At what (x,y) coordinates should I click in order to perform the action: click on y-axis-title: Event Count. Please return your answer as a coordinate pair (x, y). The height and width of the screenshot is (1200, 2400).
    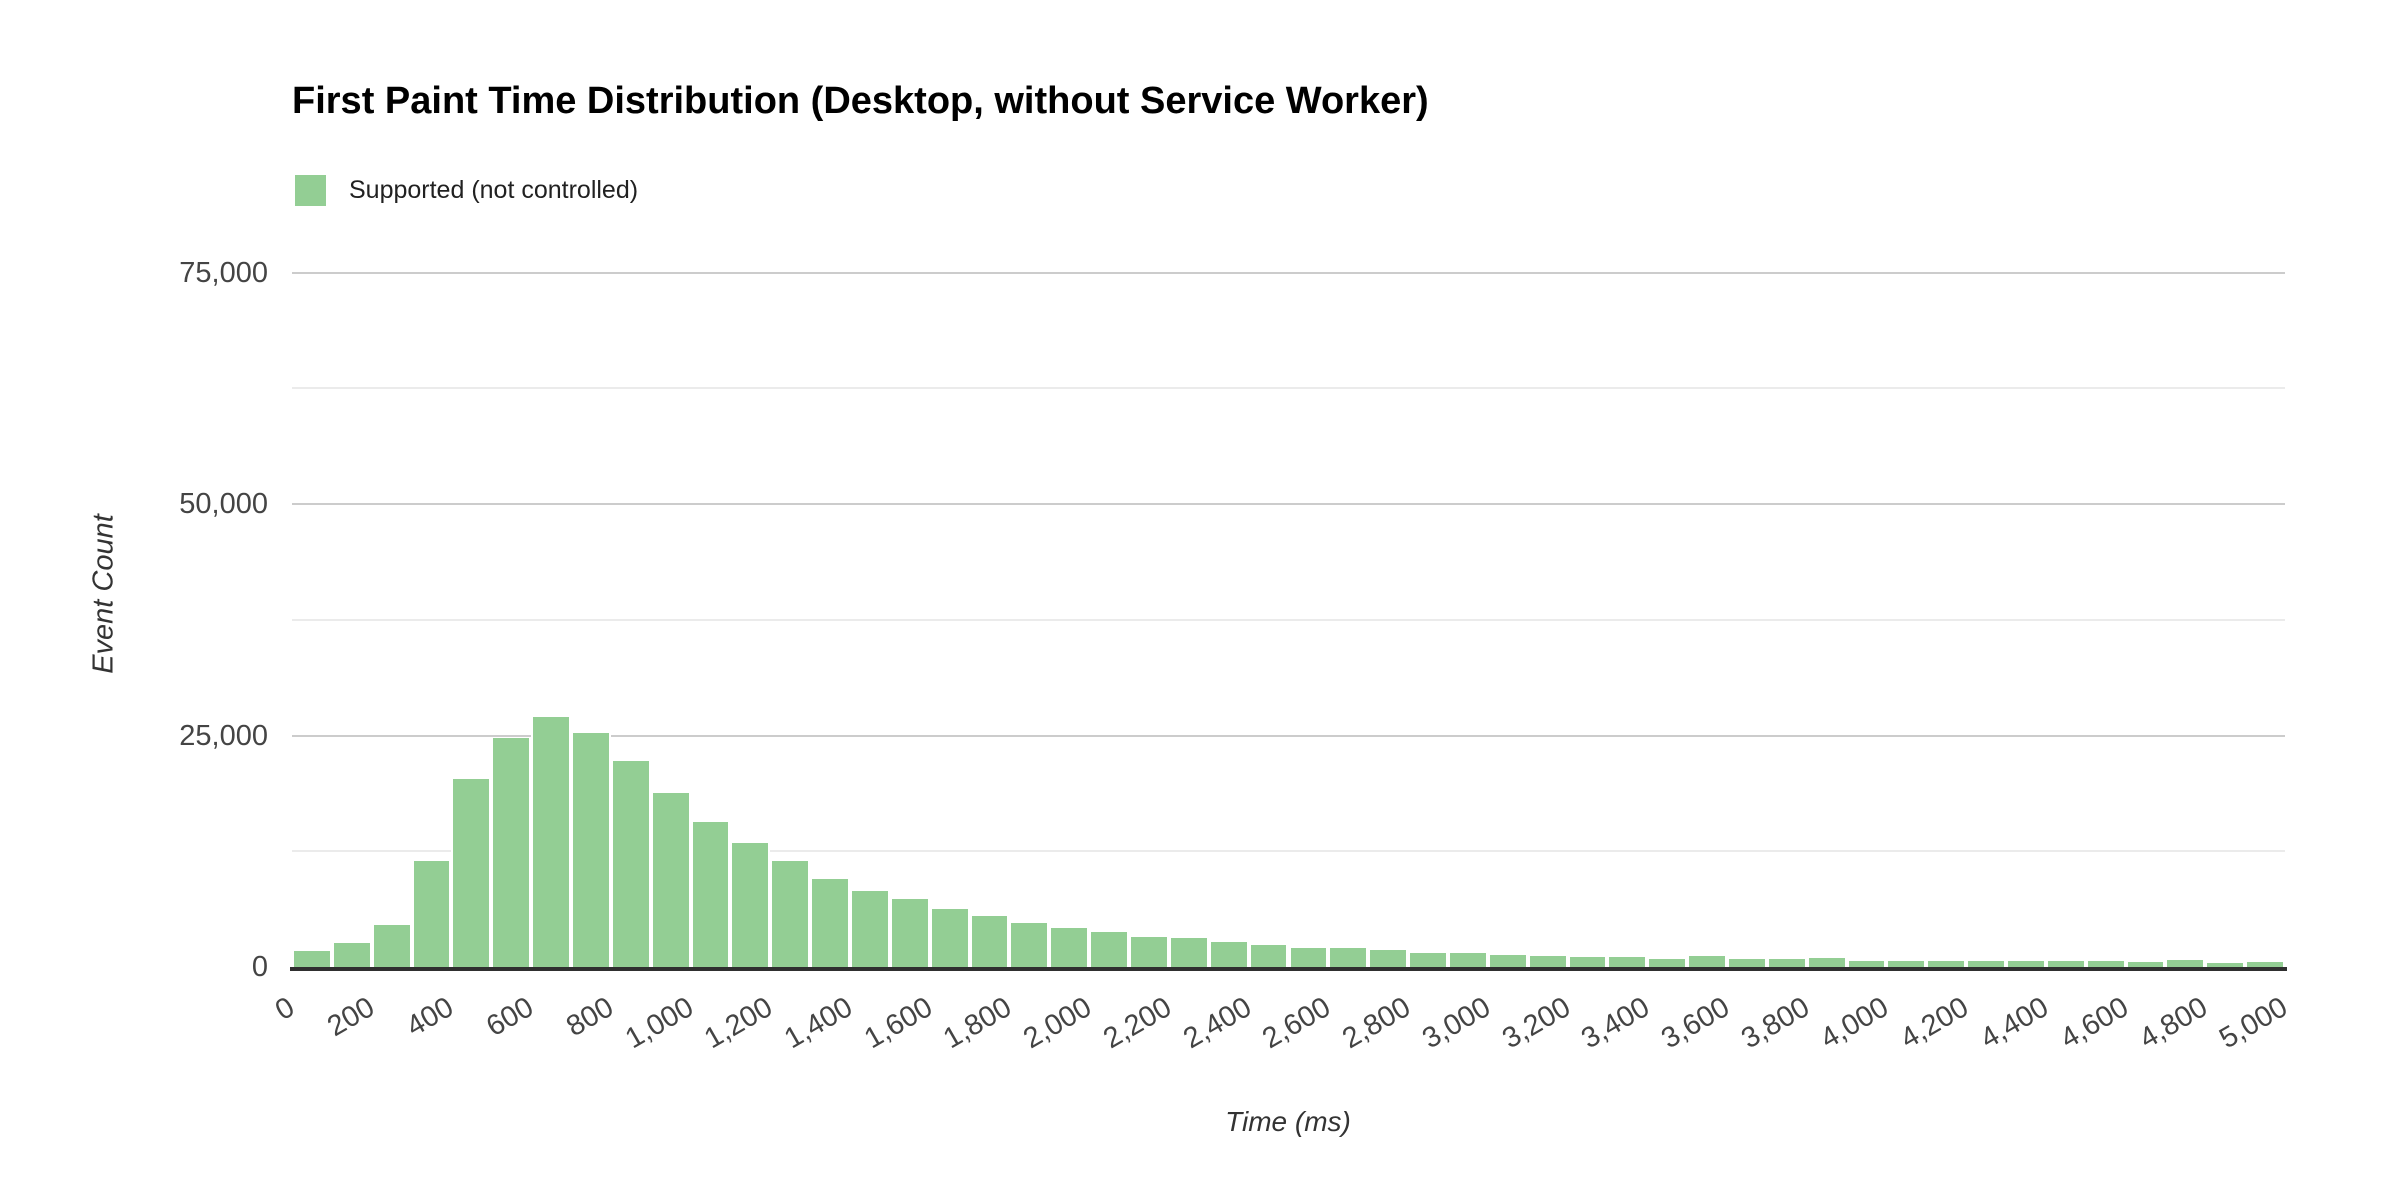
    Looking at the image, I should click on (103, 594).